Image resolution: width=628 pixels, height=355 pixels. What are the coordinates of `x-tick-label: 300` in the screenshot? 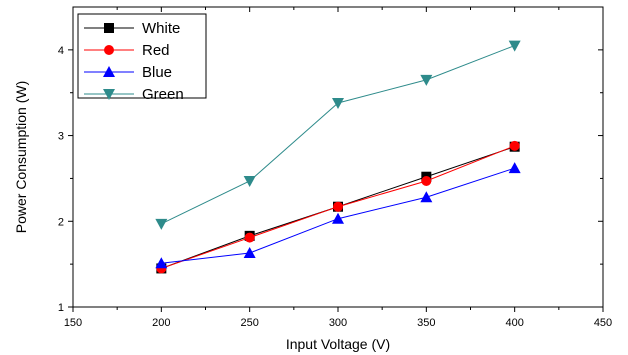 It's located at (338, 323).